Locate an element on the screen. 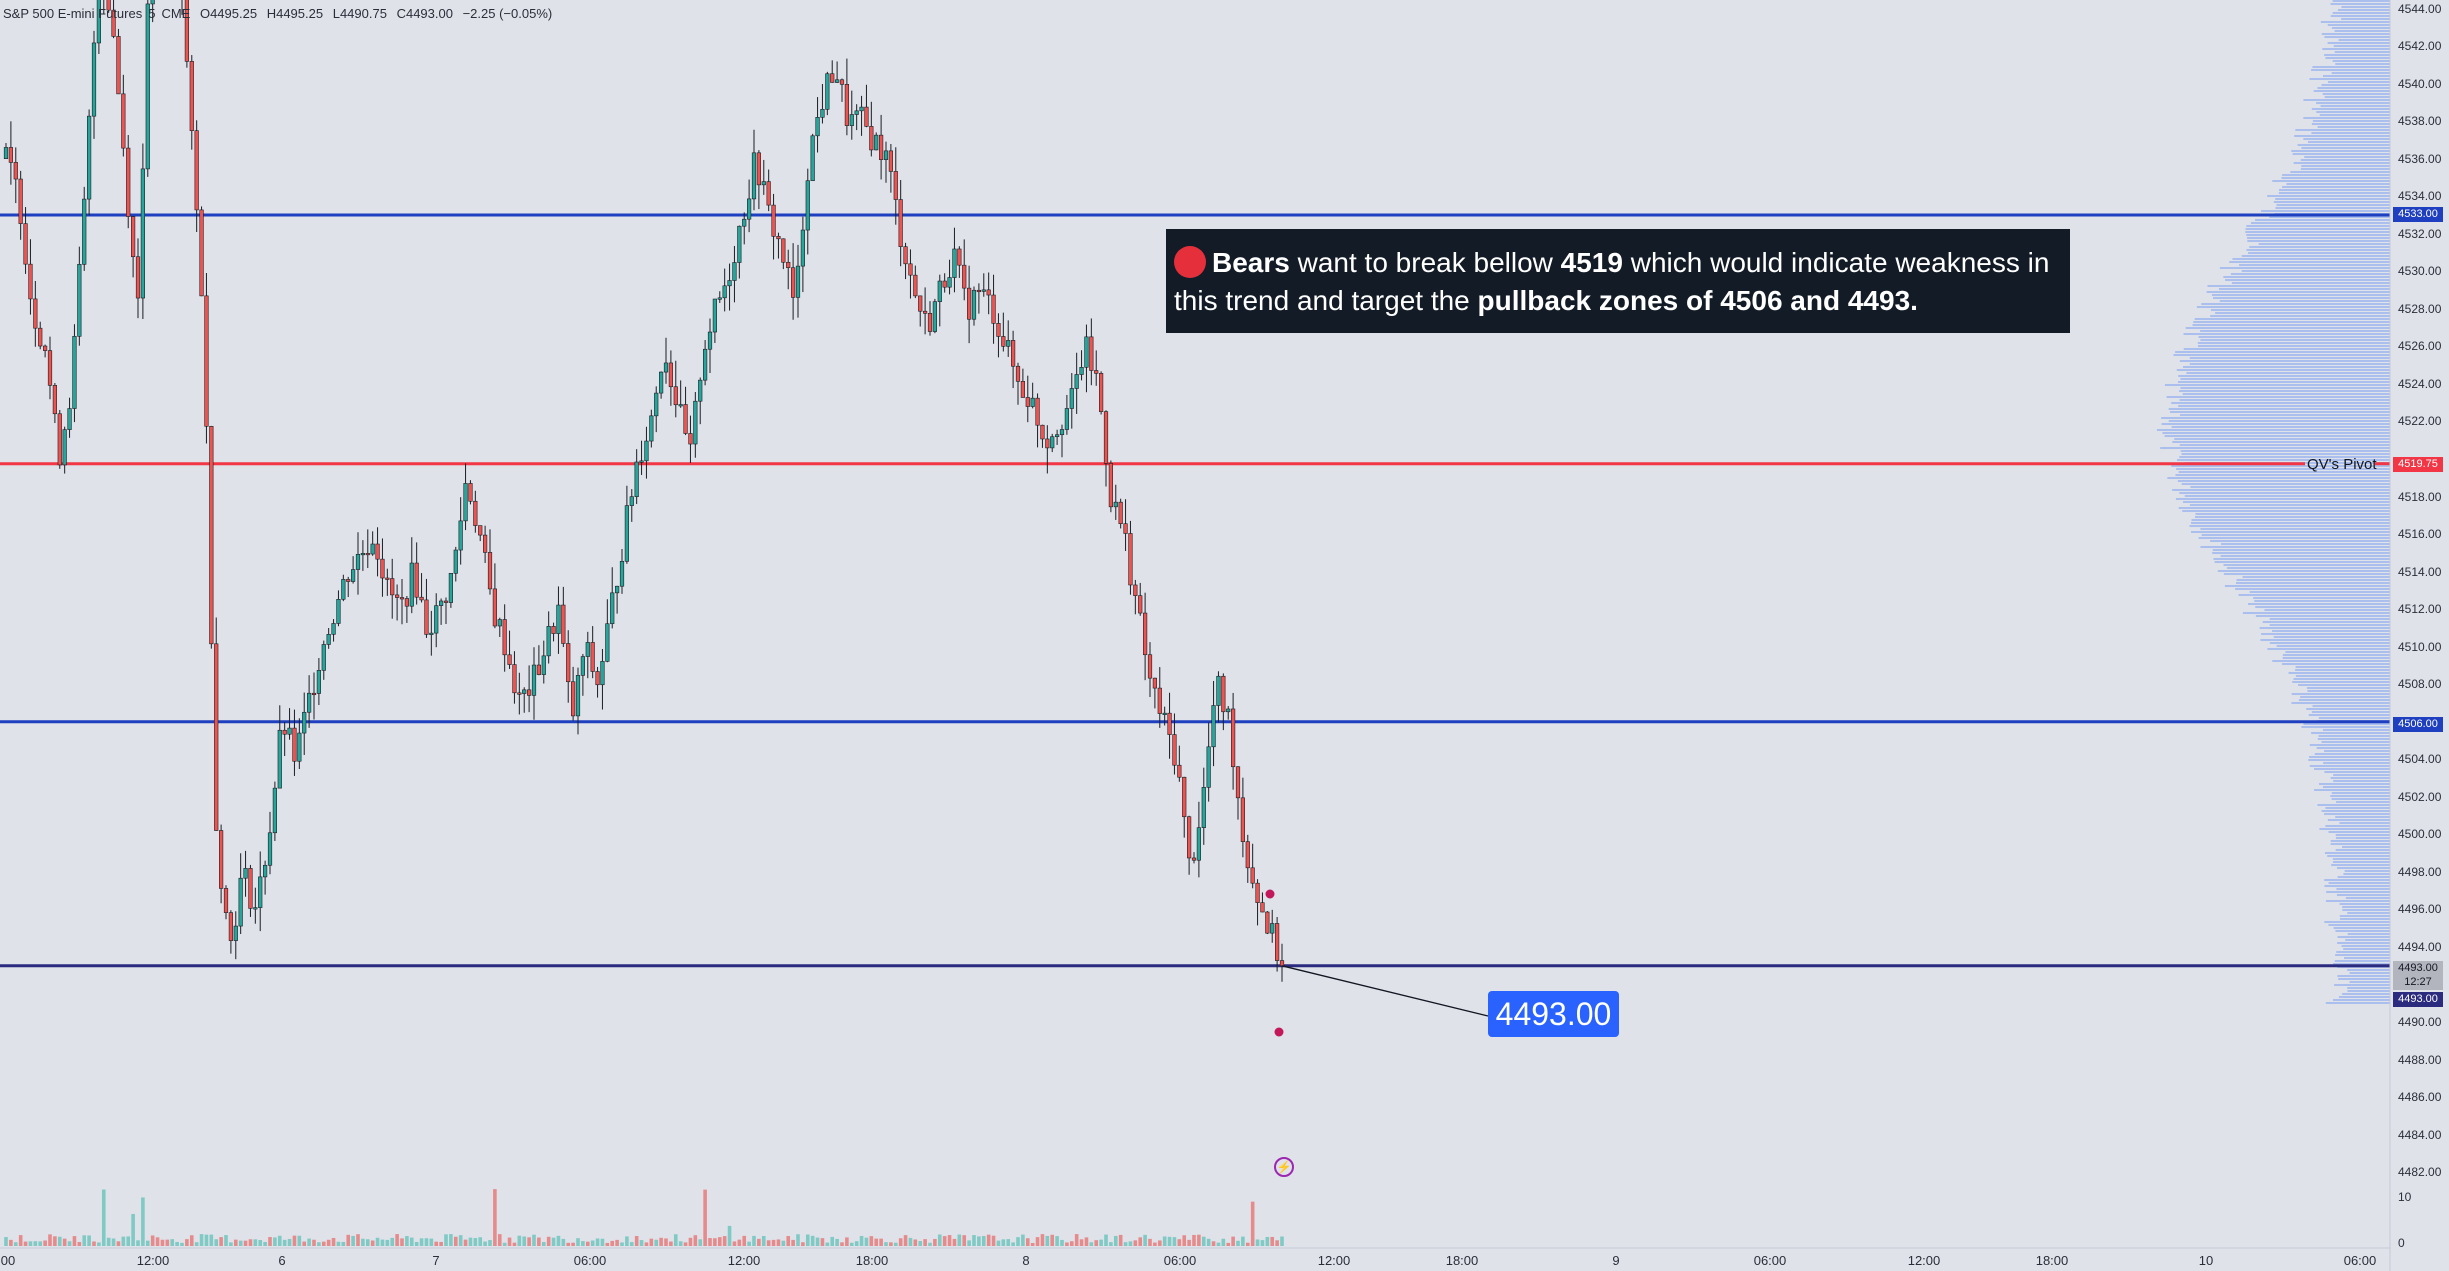 The image size is (2449, 1271). signal-dot is located at coordinates (1270, 894).